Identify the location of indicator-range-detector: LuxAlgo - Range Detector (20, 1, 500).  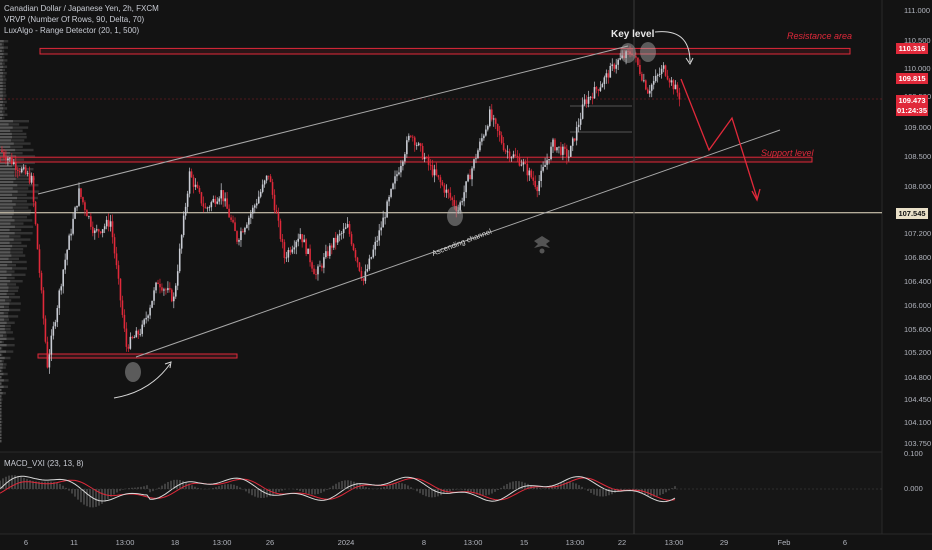
(72, 30).